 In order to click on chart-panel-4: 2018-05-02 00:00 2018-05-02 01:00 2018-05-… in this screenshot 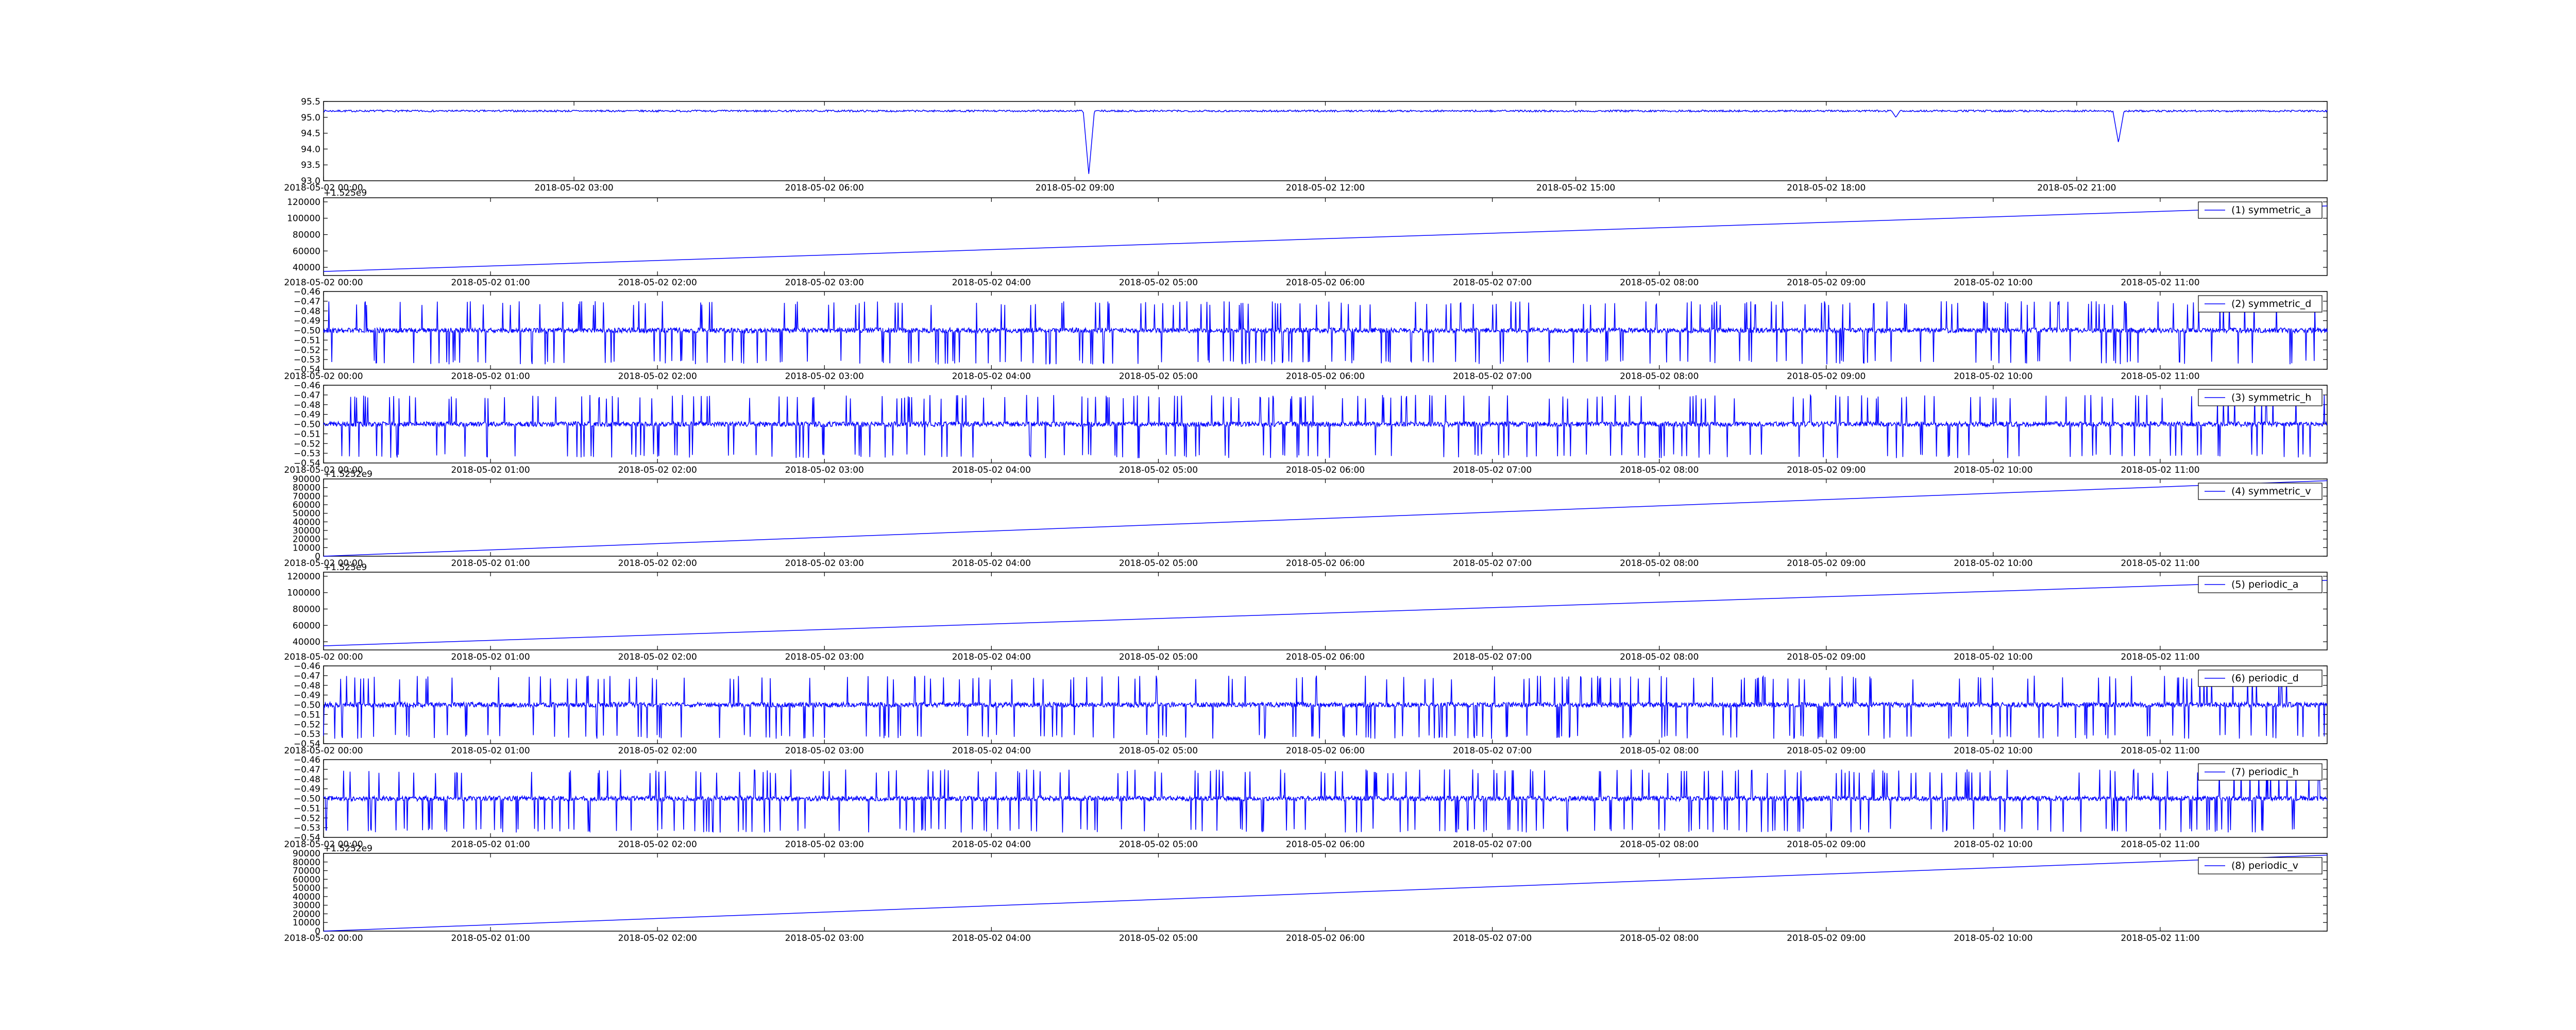, I will do `click(1306, 428)`.